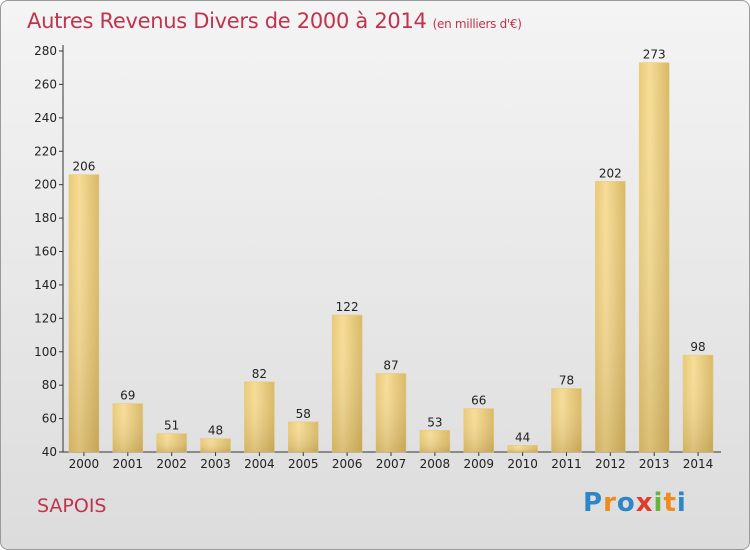  Describe the element at coordinates (566, 381) in the screenshot. I see `bar-value-label: 78` at that location.